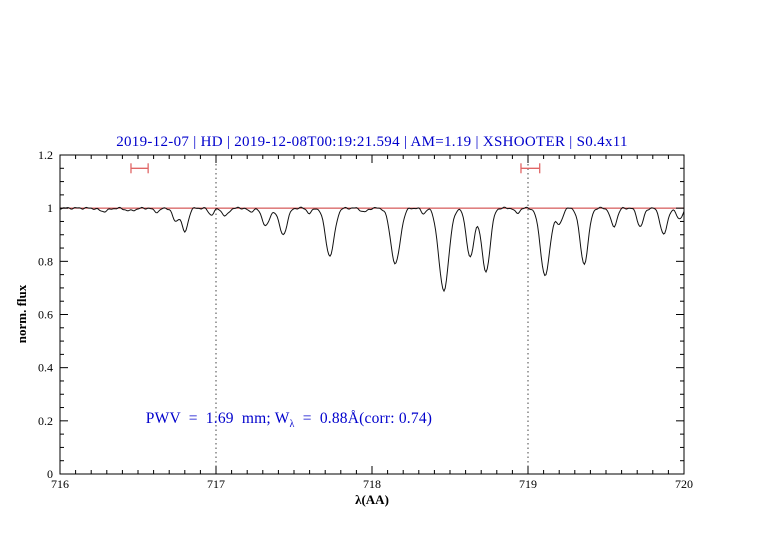 The width and height of the screenshot is (782, 542). Describe the element at coordinates (292, 424) in the screenshot. I see `annotation-lambda-subscript: λ` at that location.